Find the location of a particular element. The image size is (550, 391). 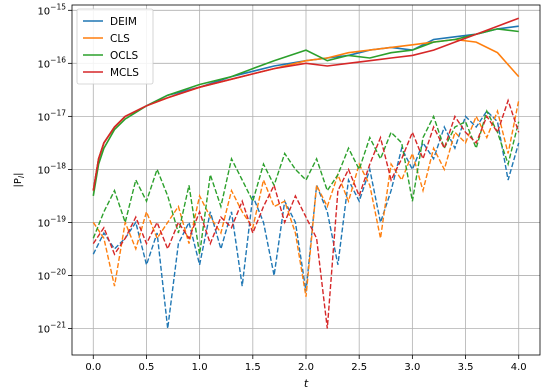

legend-box is located at coordinates (115, 46).